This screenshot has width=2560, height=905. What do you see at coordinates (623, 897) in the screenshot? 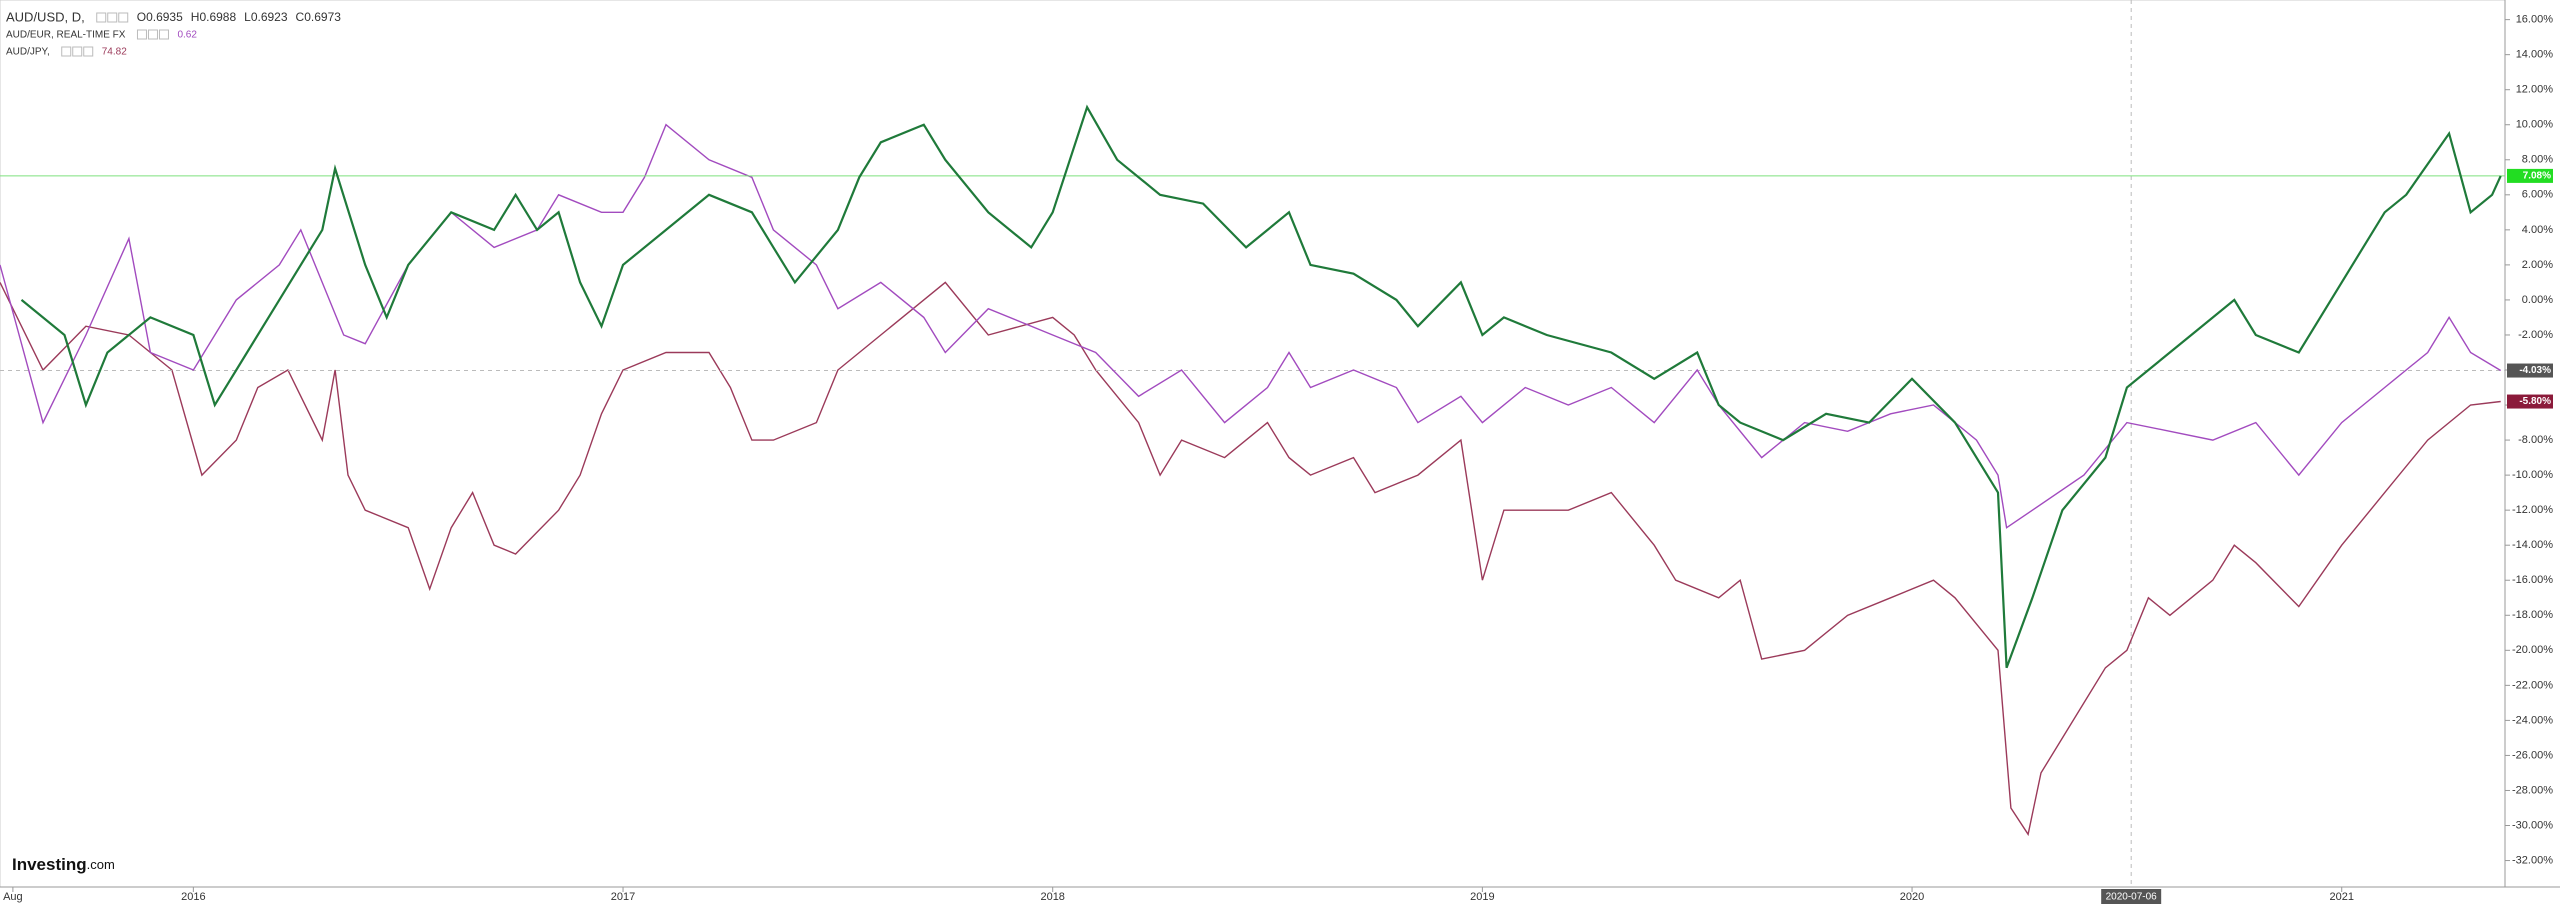
I see `x-tick-label: 2017` at bounding box center [623, 897].